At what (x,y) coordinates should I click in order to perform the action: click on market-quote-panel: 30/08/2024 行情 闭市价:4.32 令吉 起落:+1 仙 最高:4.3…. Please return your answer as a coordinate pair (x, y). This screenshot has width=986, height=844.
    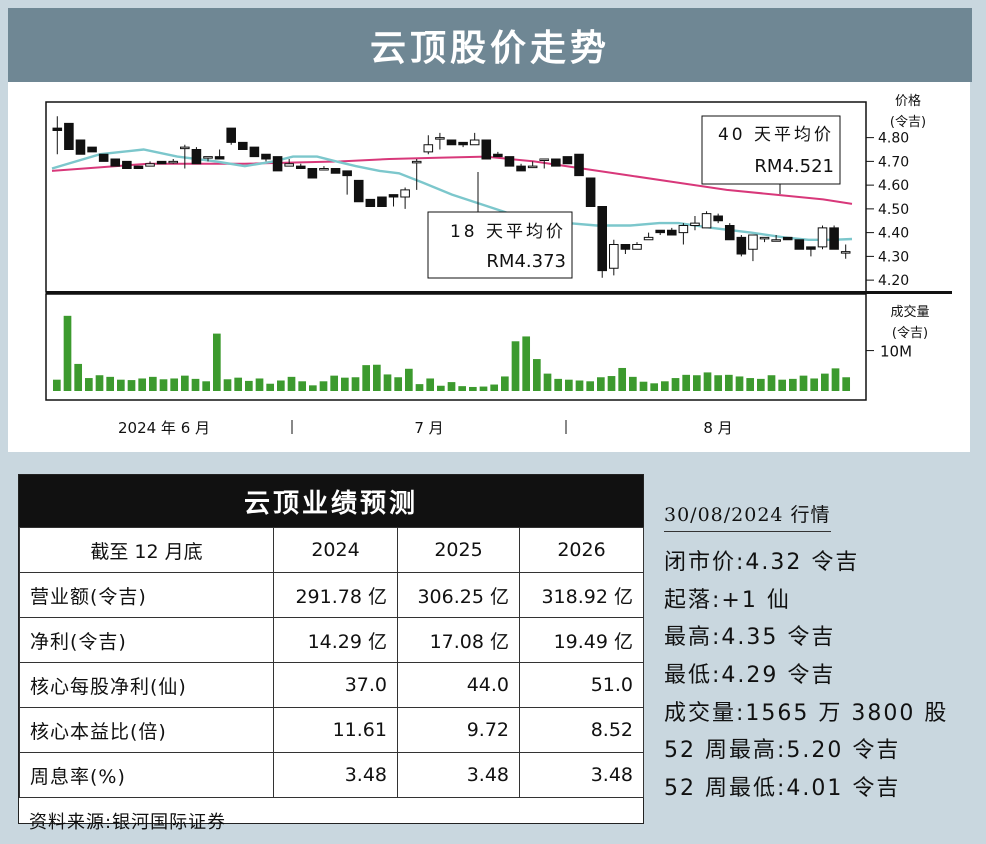
    Looking at the image, I should click on (819, 654).